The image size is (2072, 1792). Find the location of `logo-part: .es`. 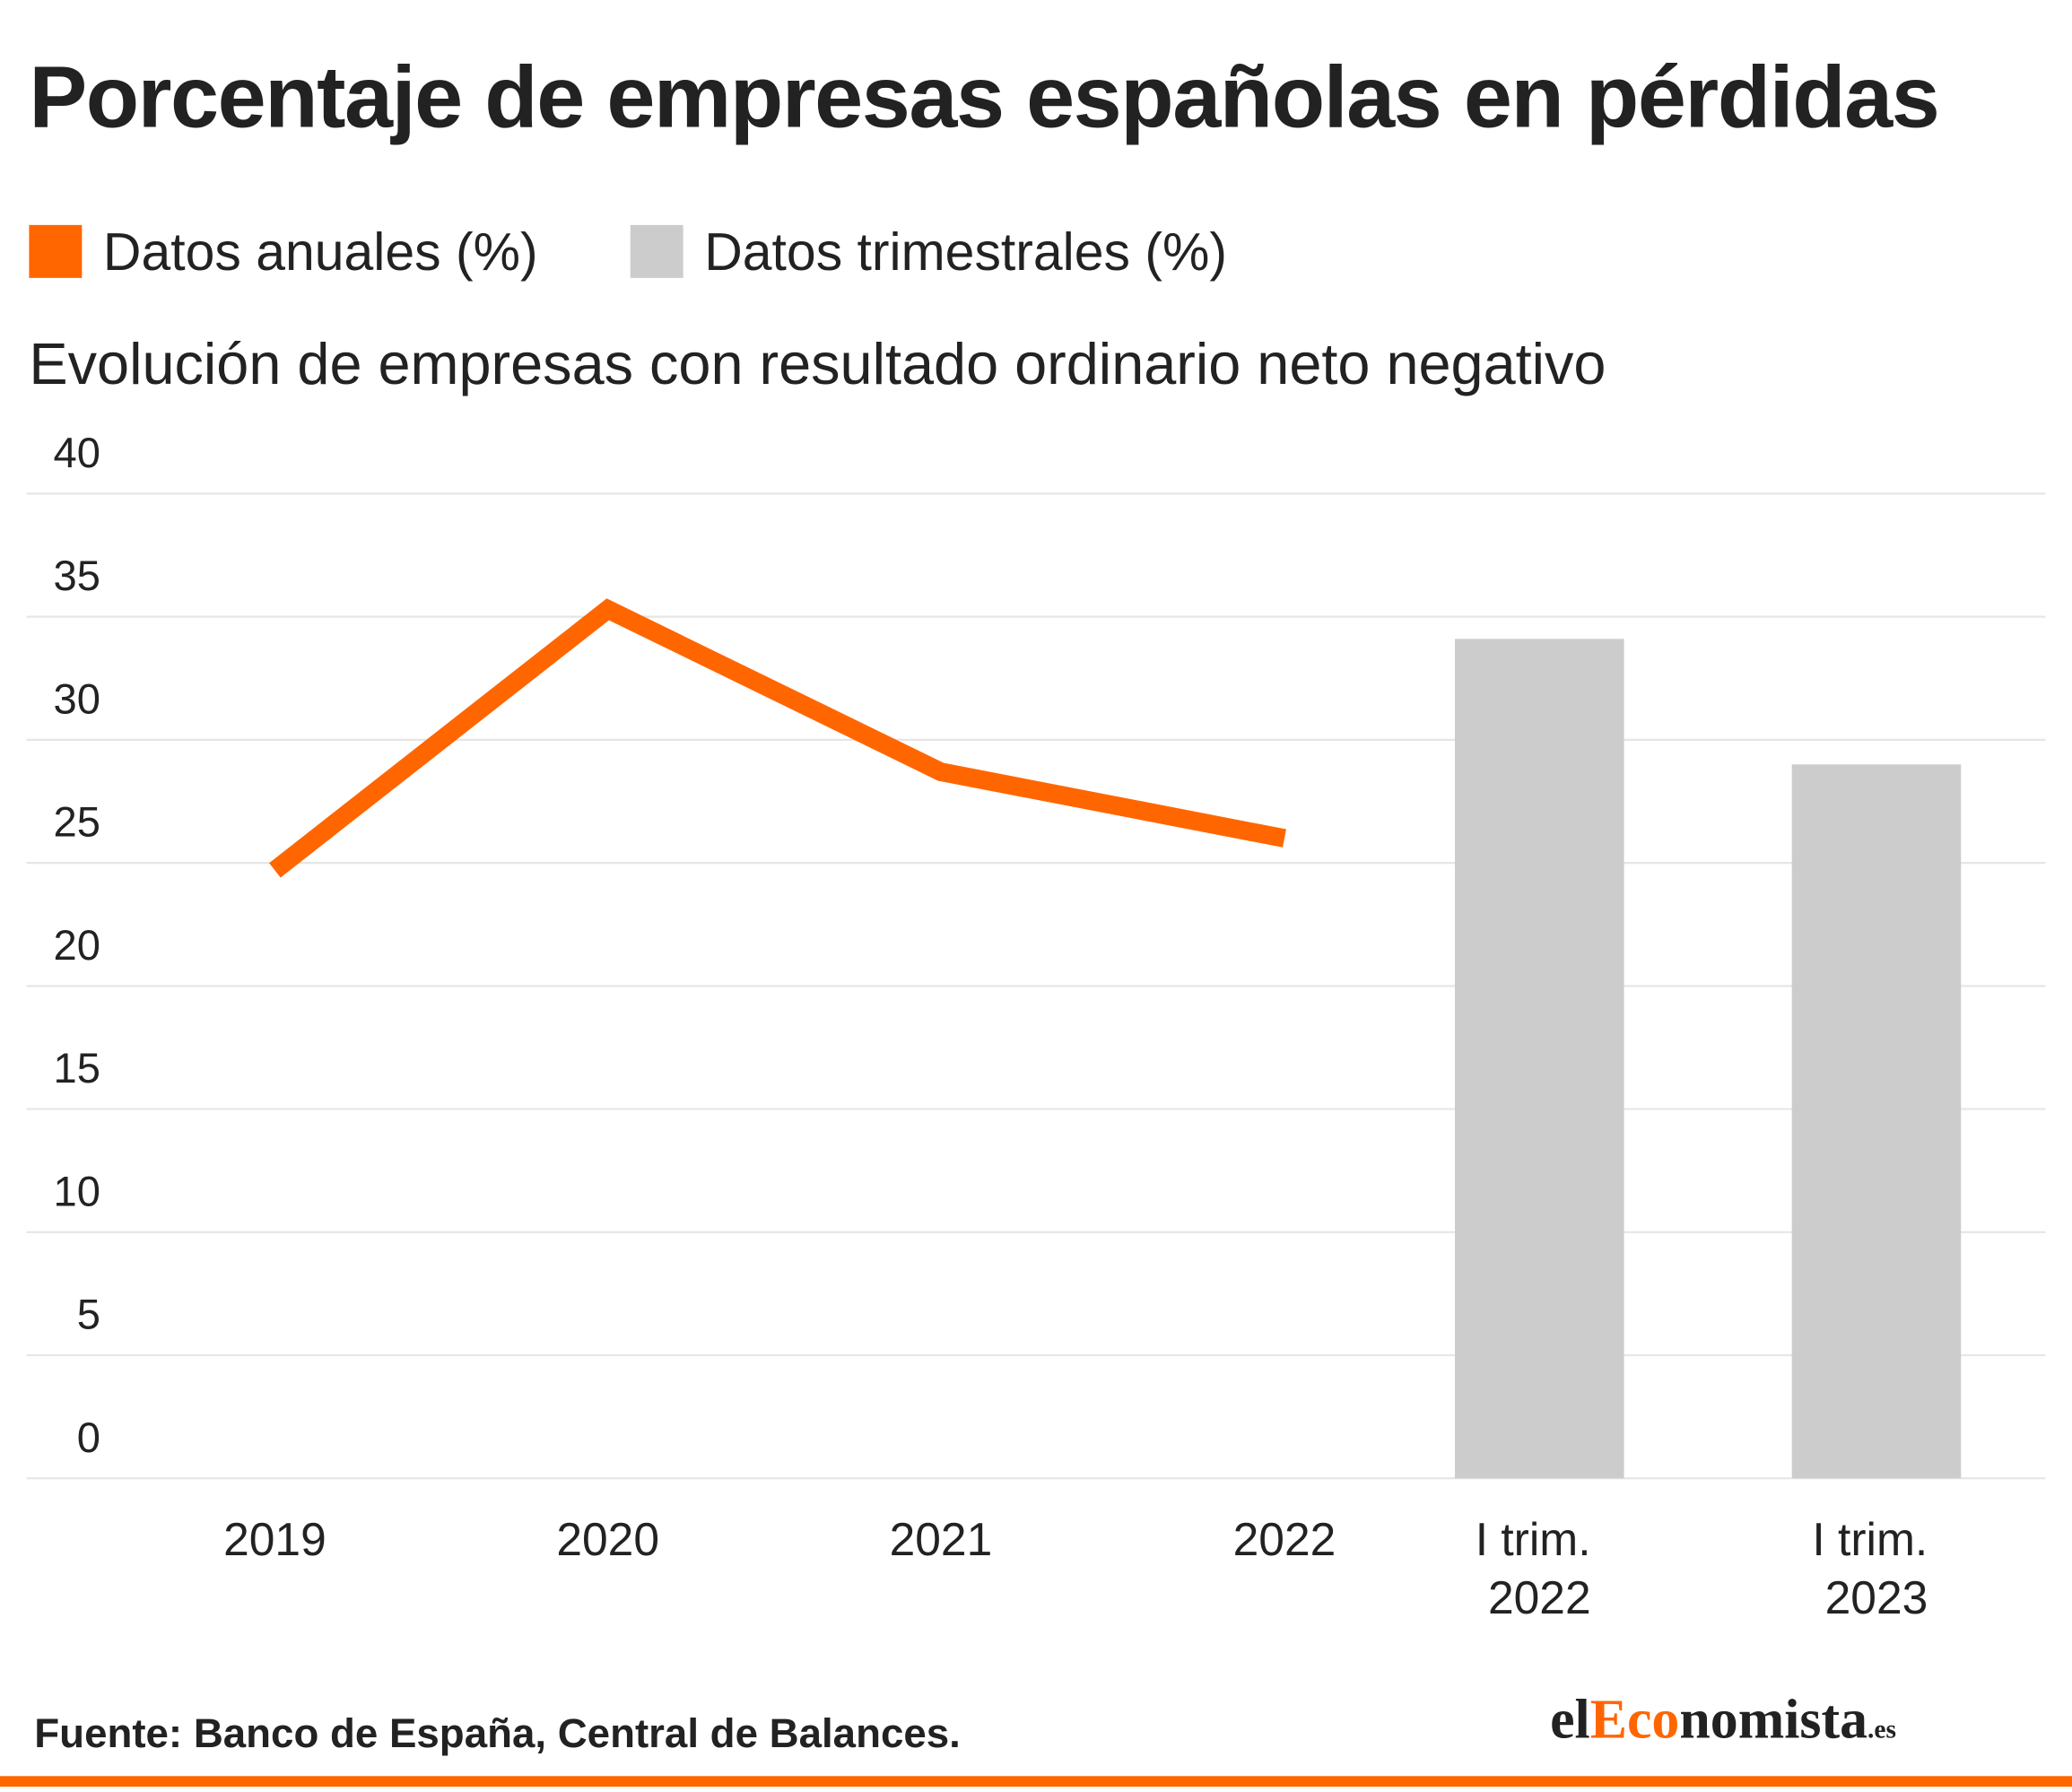

logo-part: .es is located at coordinates (1881, 1729).